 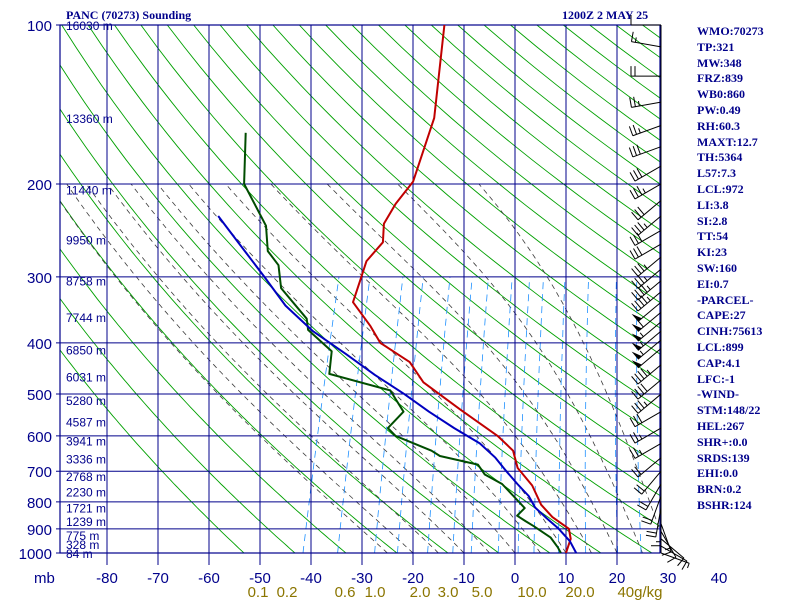 I want to click on index-entry: TT:54, so click(x=713, y=236).